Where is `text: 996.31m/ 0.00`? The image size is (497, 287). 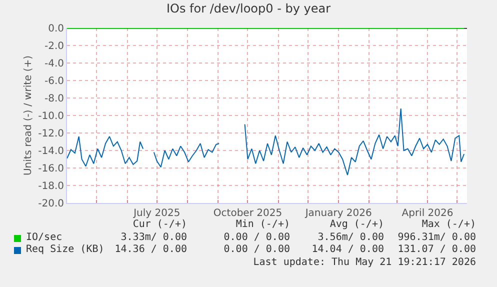 text: 996.31m/ 0.00 is located at coordinates (437, 237).